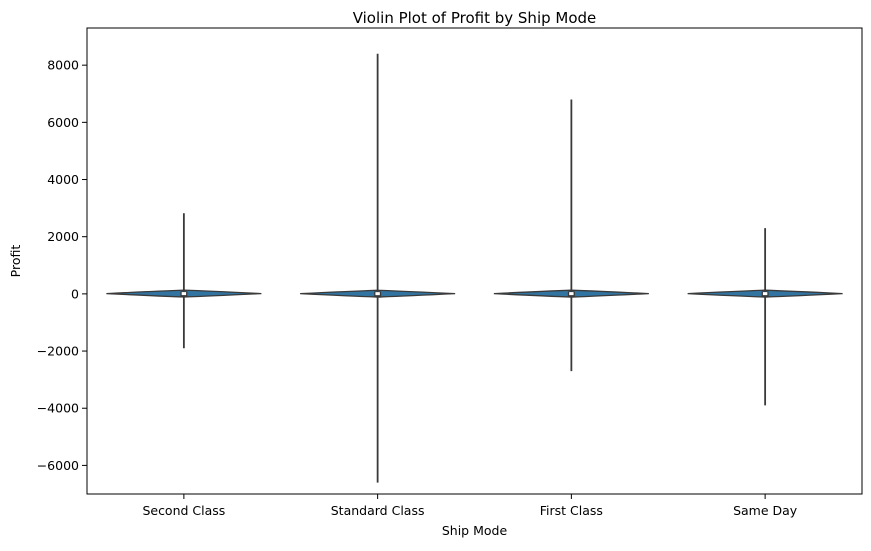 The image size is (871, 551). What do you see at coordinates (63, 179) in the screenshot?
I see `y-tick-label: 4000` at bounding box center [63, 179].